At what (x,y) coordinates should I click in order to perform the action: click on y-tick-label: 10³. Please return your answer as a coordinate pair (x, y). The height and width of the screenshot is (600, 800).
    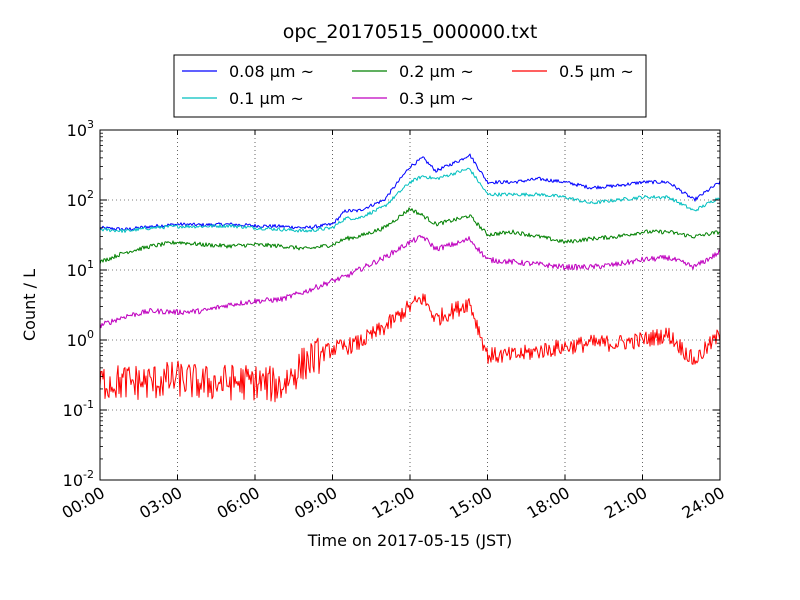
    Looking at the image, I should click on (80, 129).